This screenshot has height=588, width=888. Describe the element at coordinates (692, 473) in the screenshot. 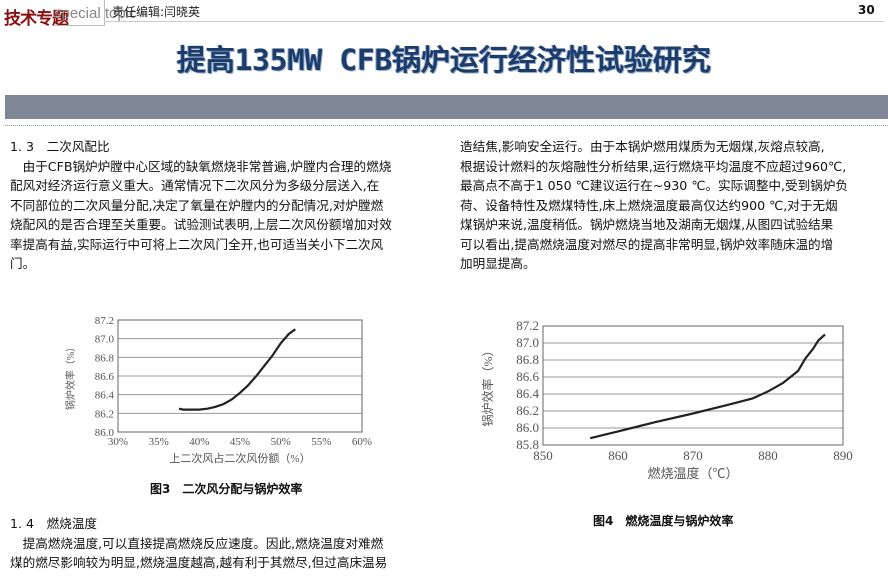

I see `x-axis-label: 燃烧温度（℃）` at that location.